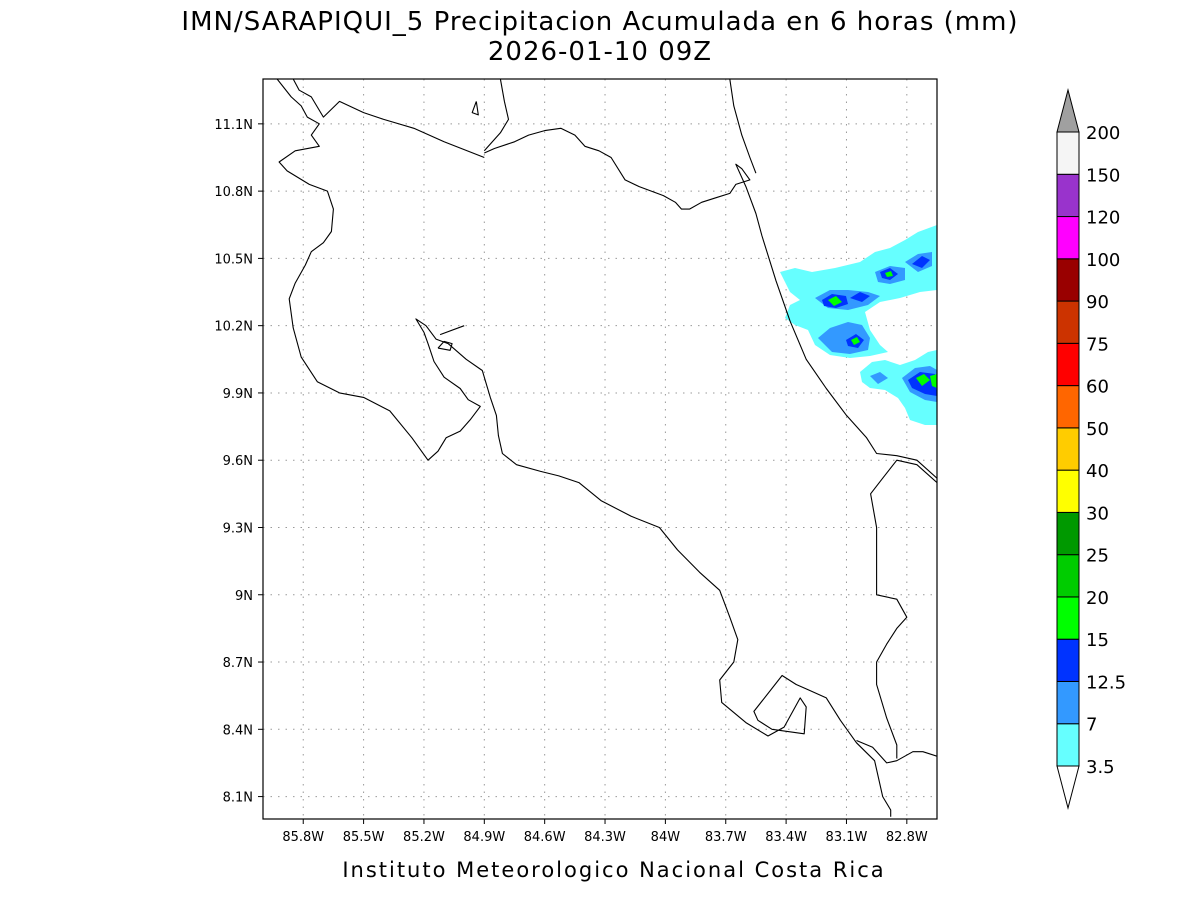 The height and width of the screenshot is (900, 1200). Describe the element at coordinates (1097, 598) in the screenshot. I see `colorbar-label: 20` at that location.